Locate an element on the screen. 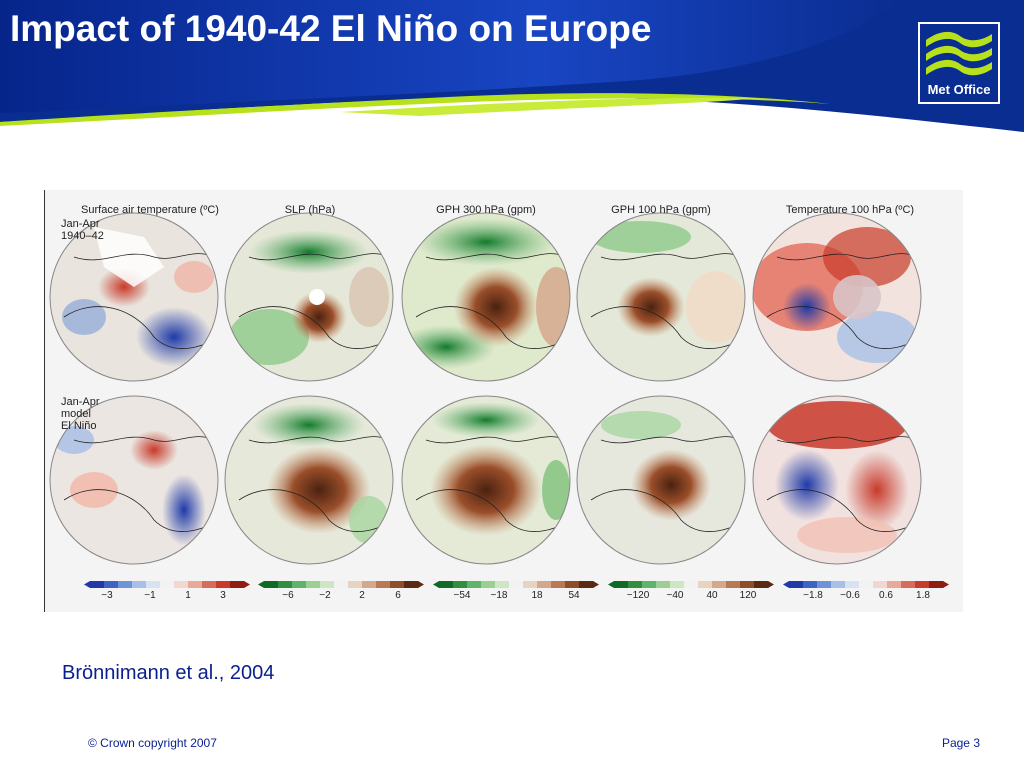 The image size is (1024, 768). page-number: Page 3 is located at coordinates (960, 743).